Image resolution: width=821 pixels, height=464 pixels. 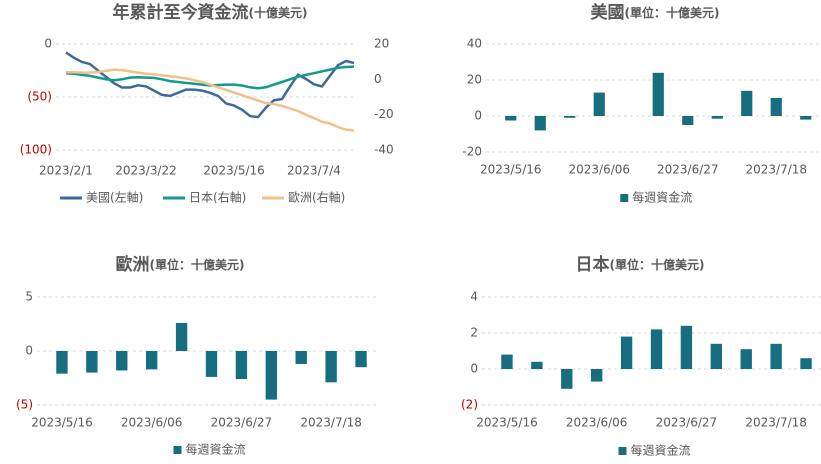 What do you see at coordinates (36, 150) in the screenshot?
I see `y-tick-label: (100)` at bounding box center [36, 150].